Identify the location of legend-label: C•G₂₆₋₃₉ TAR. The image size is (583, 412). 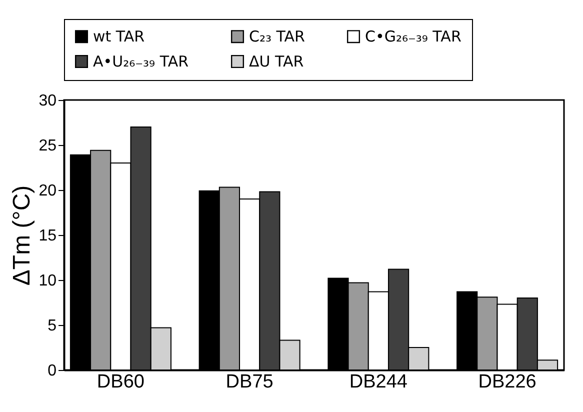
(413, 37).